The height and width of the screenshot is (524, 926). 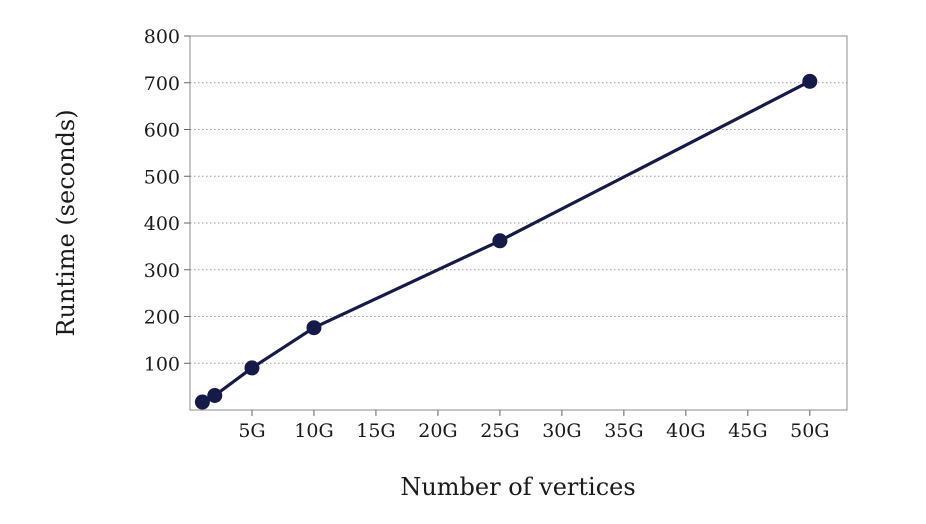 I want to click on x-tick-label-5: 5G, so click(x=251, y=431).